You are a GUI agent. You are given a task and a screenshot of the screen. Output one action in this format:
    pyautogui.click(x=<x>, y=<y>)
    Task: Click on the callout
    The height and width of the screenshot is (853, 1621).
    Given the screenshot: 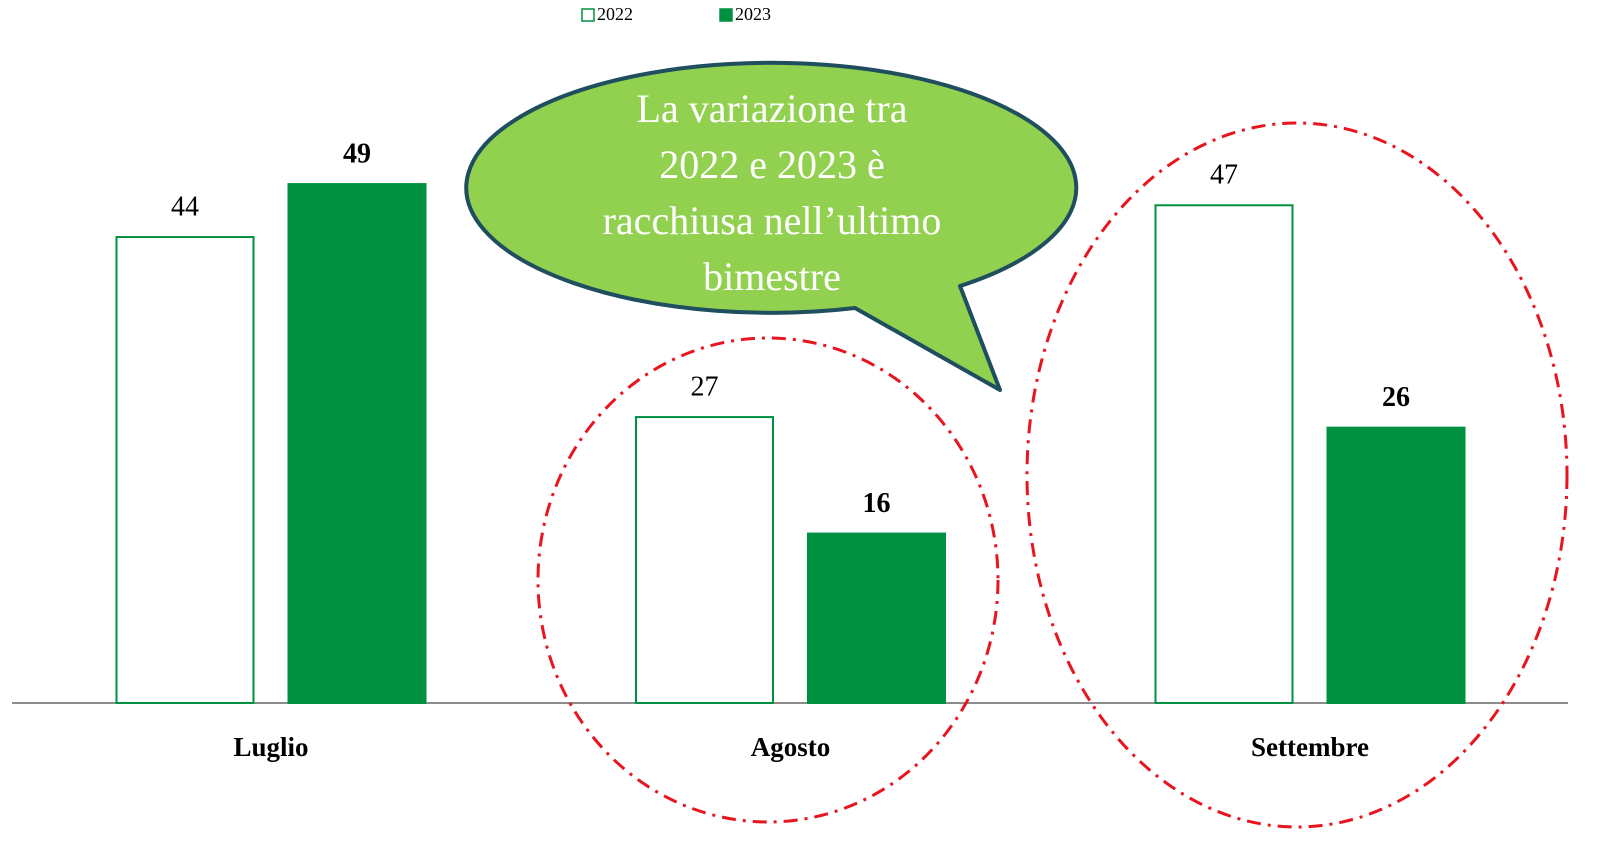 What is the action you would take?
    pyautogui.click(x=771, y=226)
    